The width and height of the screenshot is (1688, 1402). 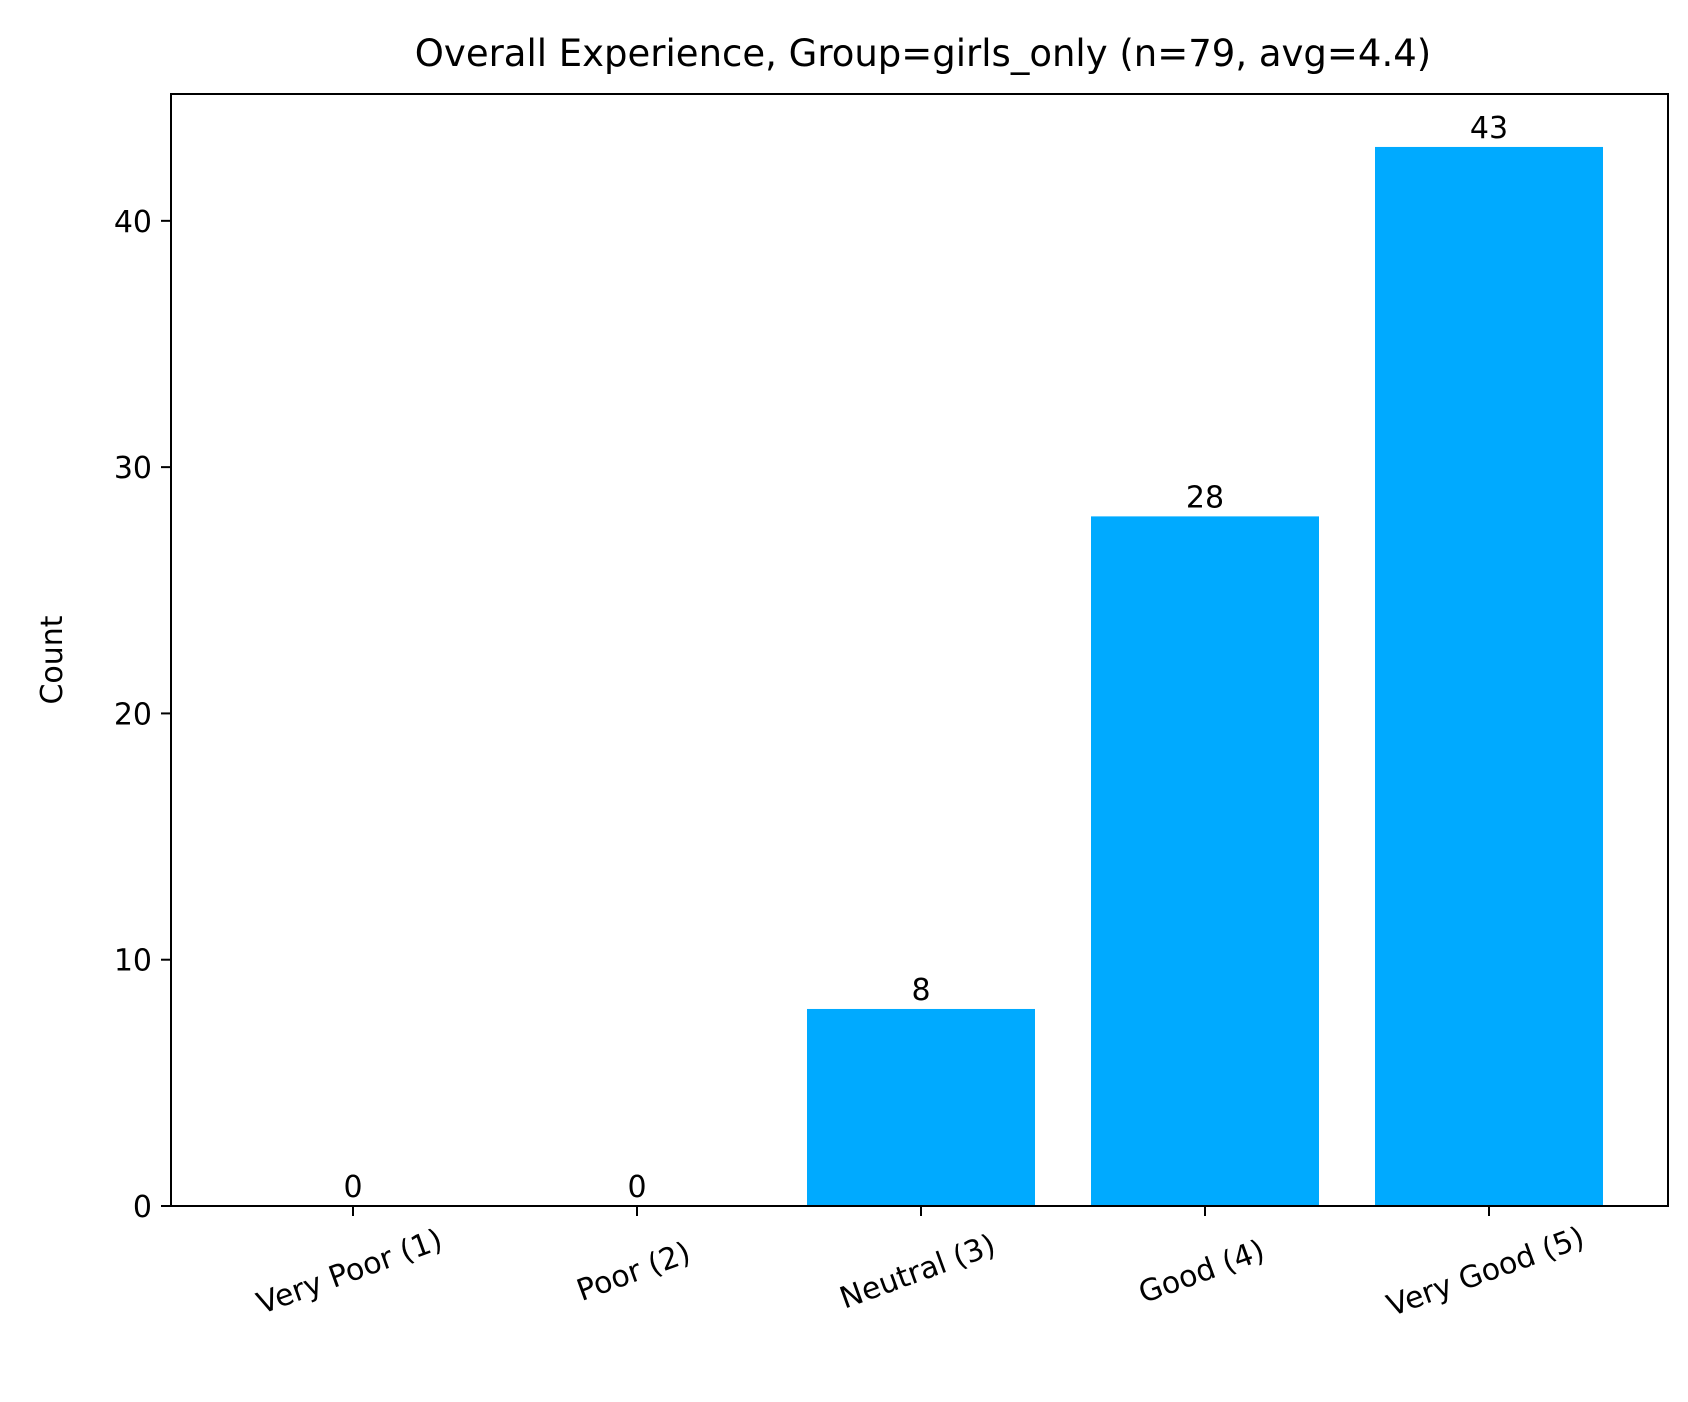 What do you see at coordinates (133, 714) in the screenshot?
I see `y-tick-label: 20` at bounding box center [133, 714].